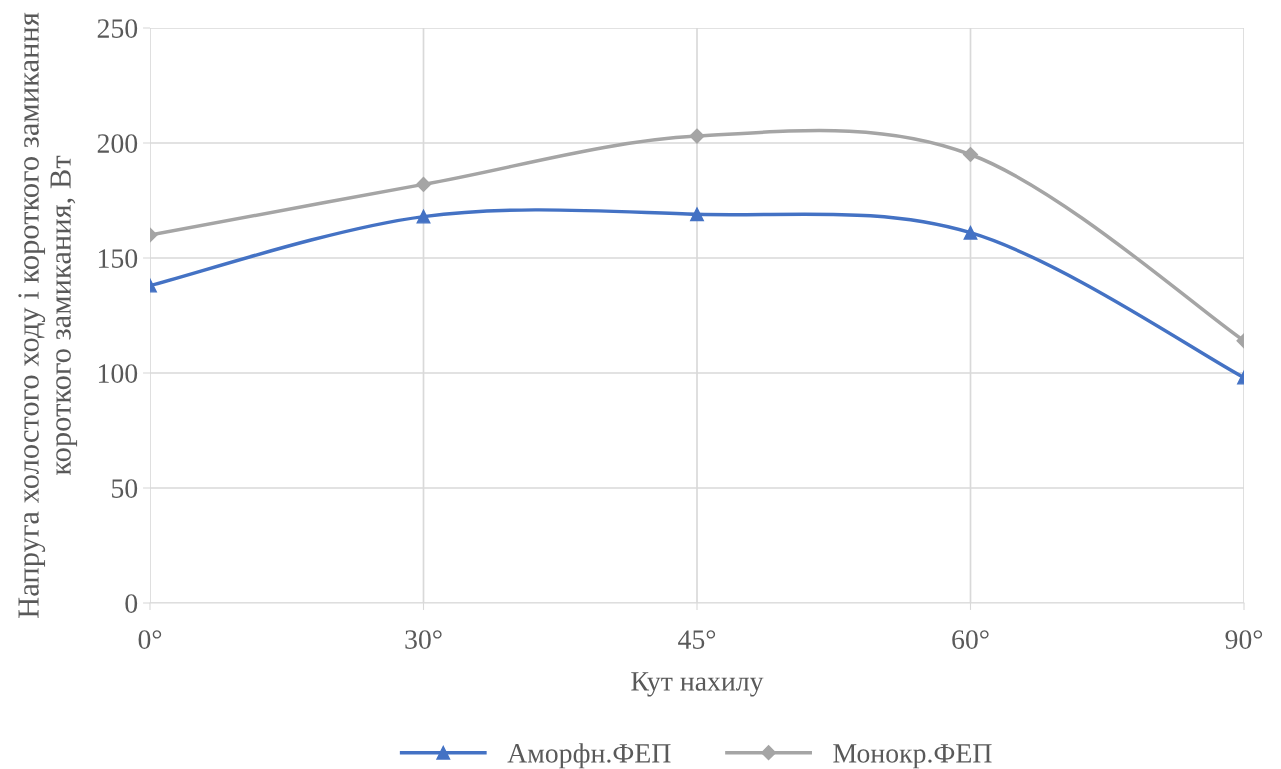  Describe the element at coordinates (117, 143) in the screenshot. I see `y-tick-label: 200` at that location.